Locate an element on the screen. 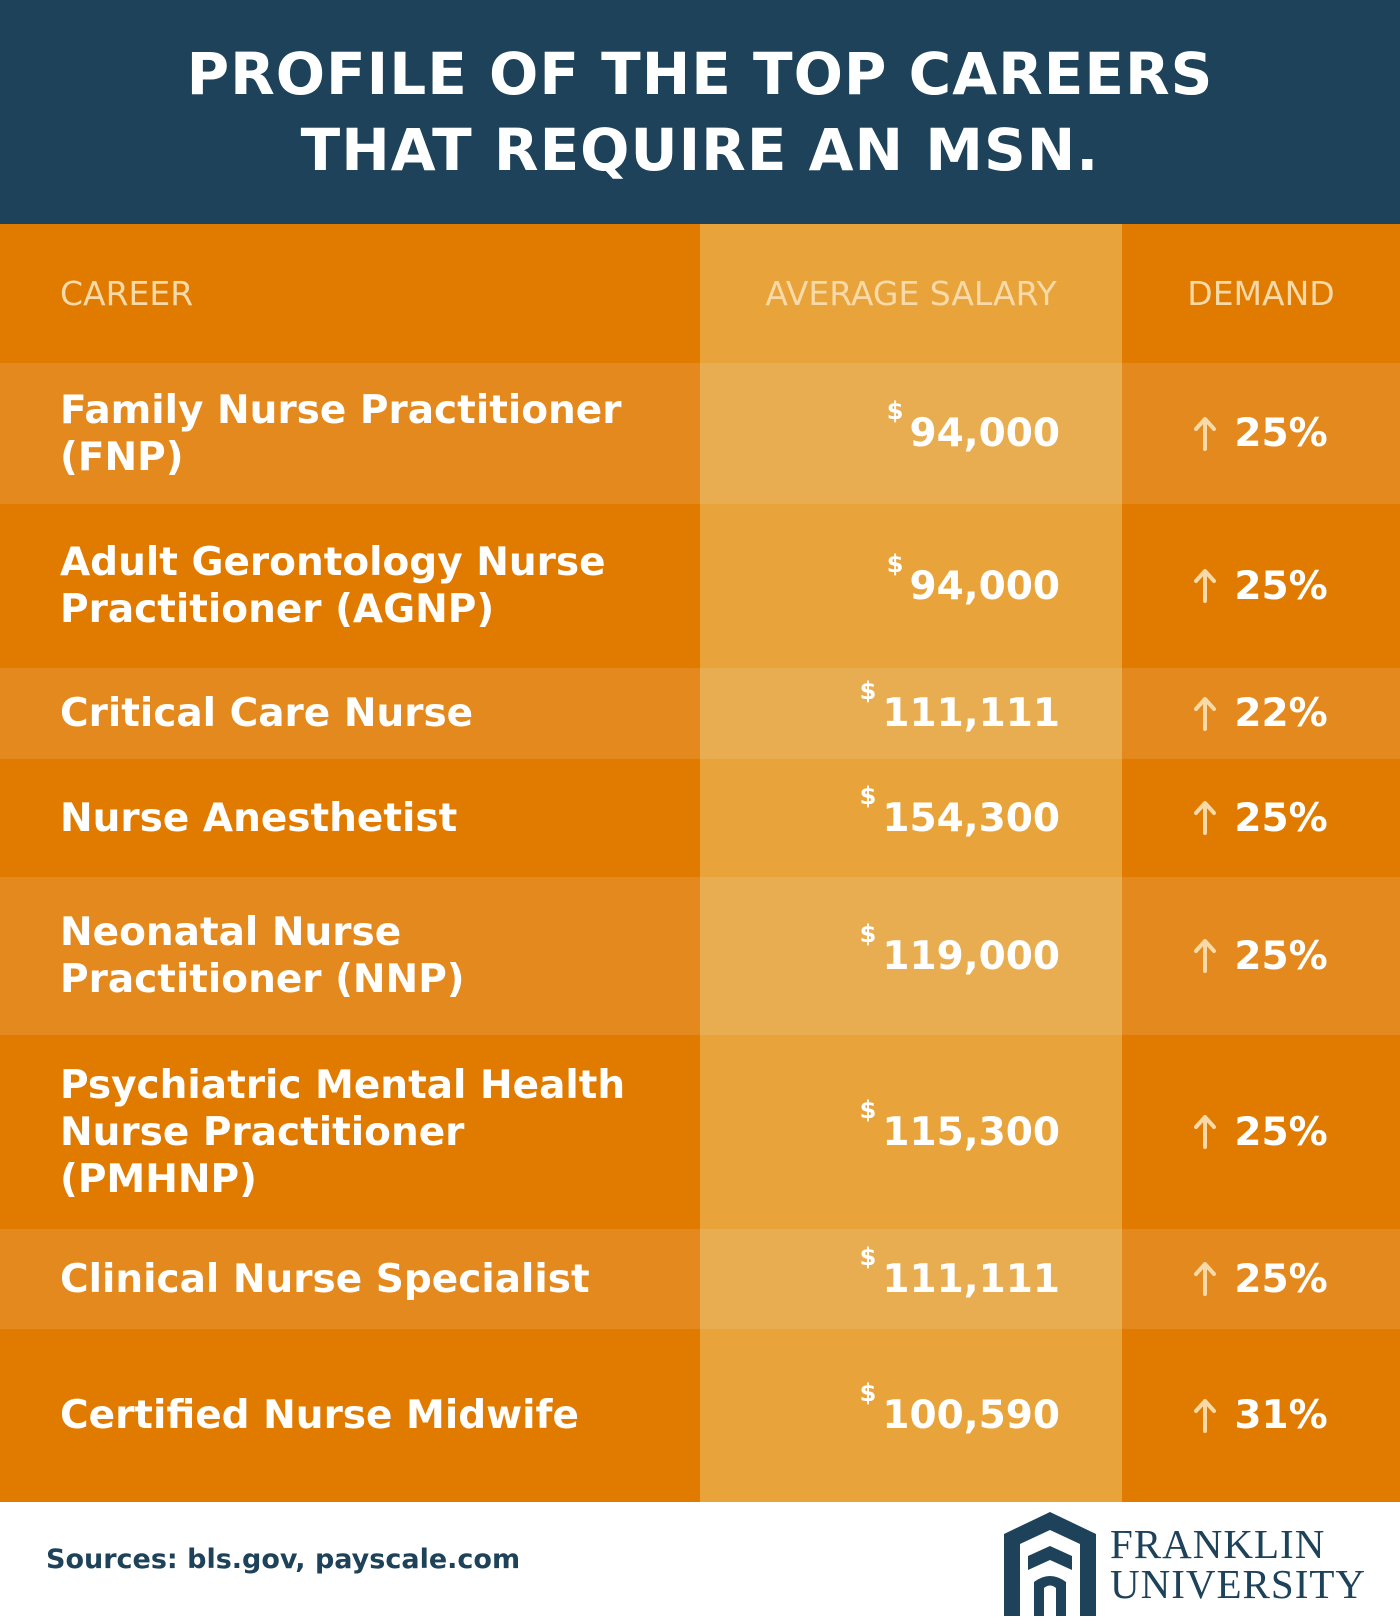  demand-cell: 31% is located at coordinates (1261, 1415).